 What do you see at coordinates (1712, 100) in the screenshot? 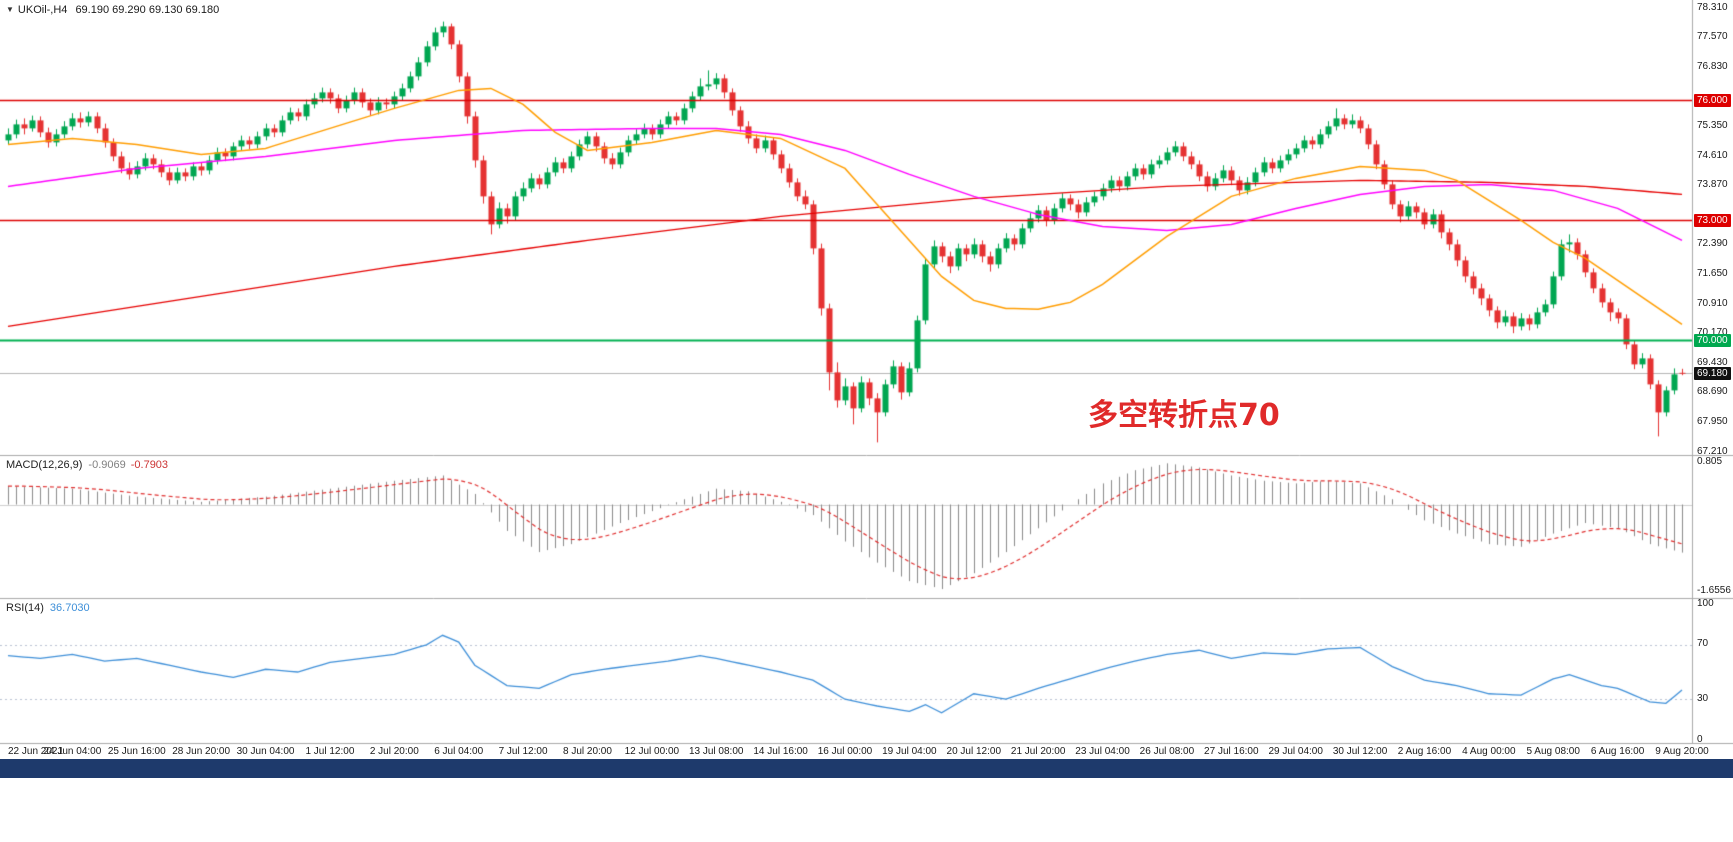
I see `price-level-badge: 76.000` at bounding box center [1712, 100].